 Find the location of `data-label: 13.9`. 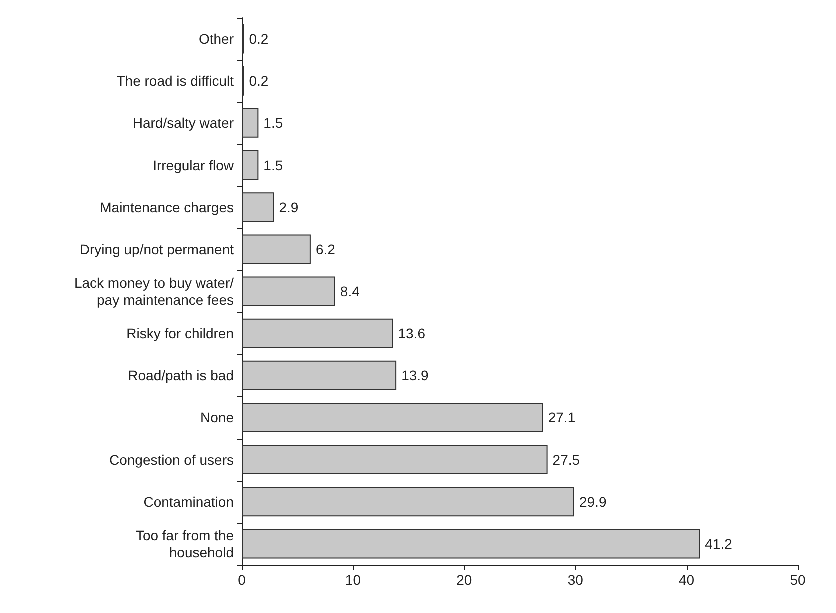

data-label: 13.9 is located at coordinates (416, 376).